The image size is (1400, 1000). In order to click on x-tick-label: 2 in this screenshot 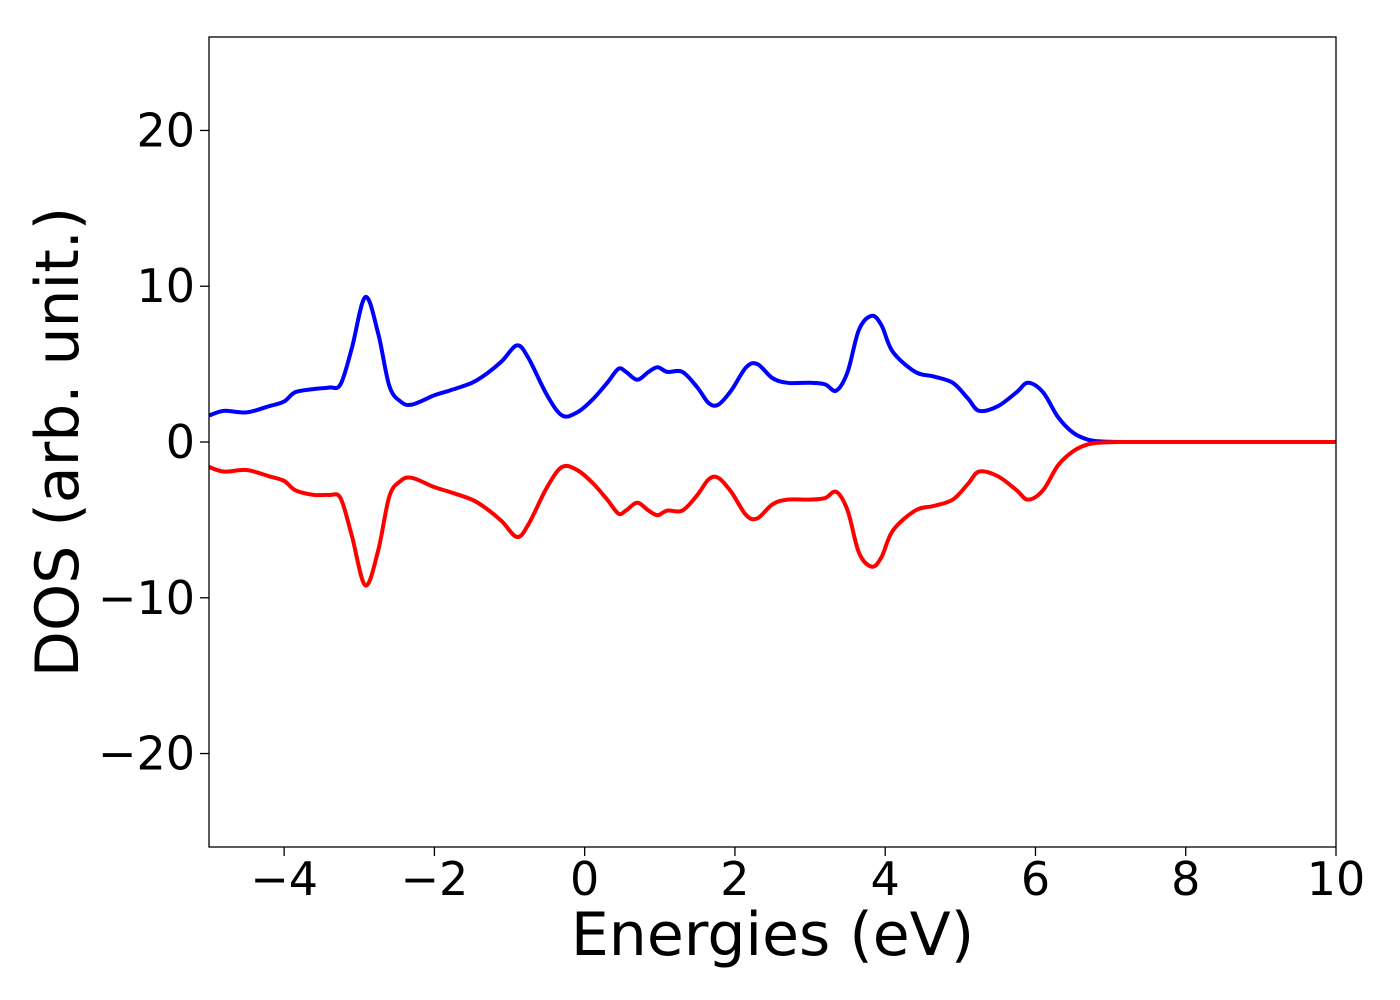, I will do `click(734, 879)`.